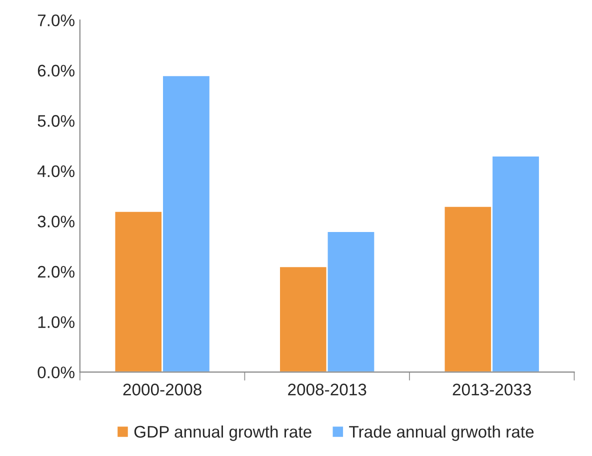  I want to click on y-tick-label: 5.0%, so click(56, 121).